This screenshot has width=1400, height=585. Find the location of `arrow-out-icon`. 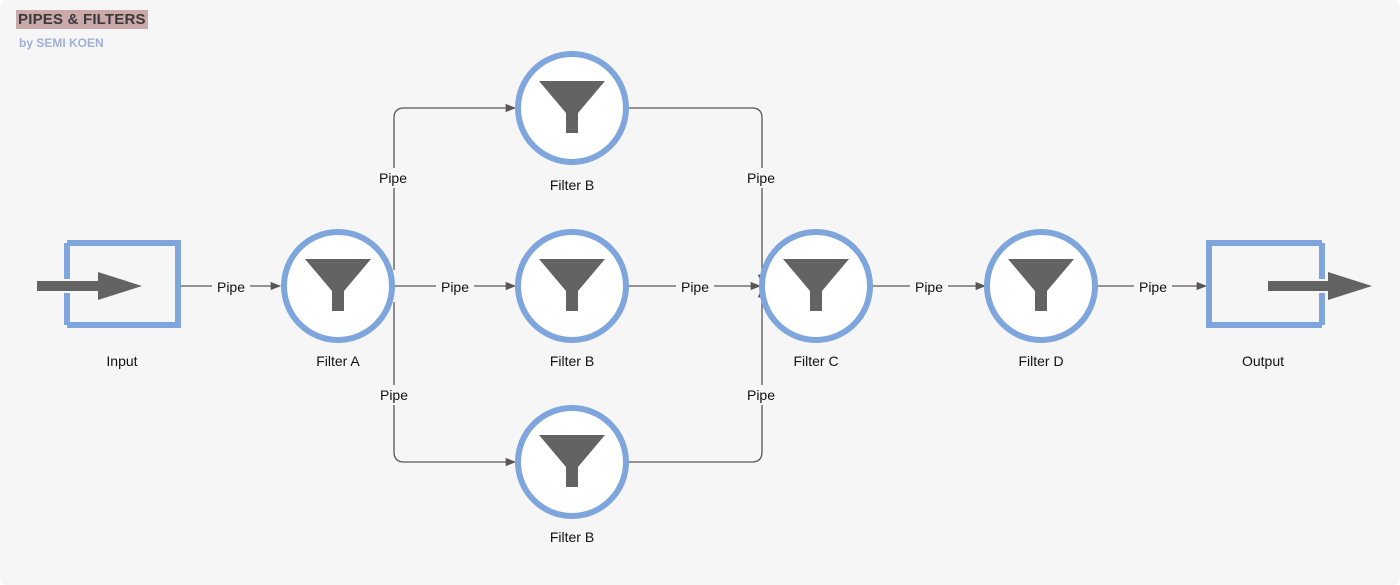

arrow-out-icon is located at coordinates (1320, 286).